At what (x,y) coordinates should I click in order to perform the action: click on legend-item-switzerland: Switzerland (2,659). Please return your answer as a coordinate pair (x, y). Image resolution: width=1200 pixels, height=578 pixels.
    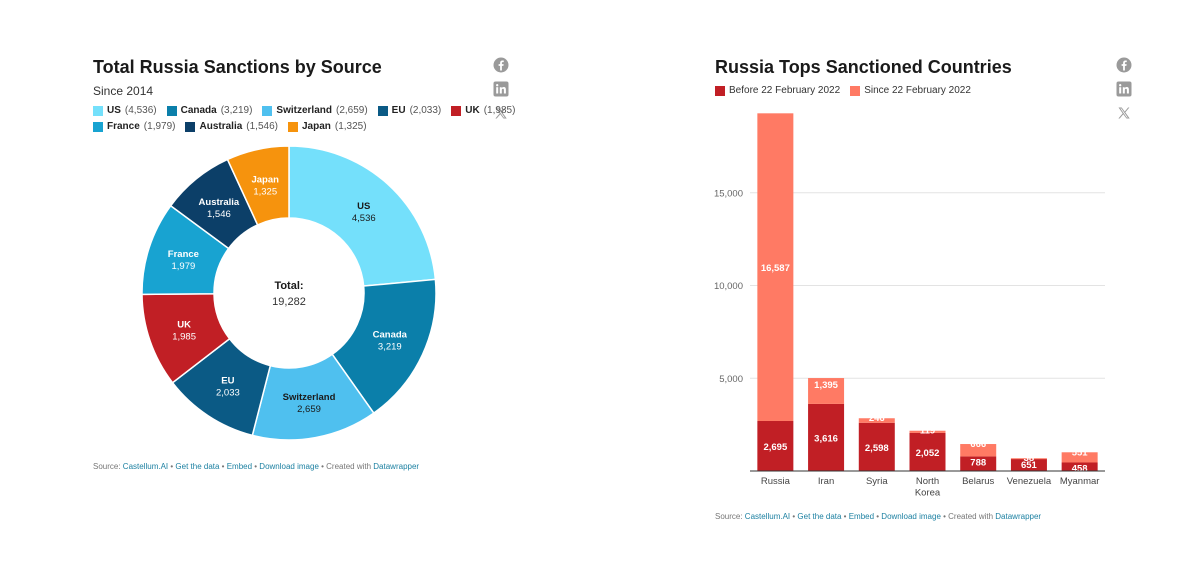
    Looking at the image, I should click on (315, 111).